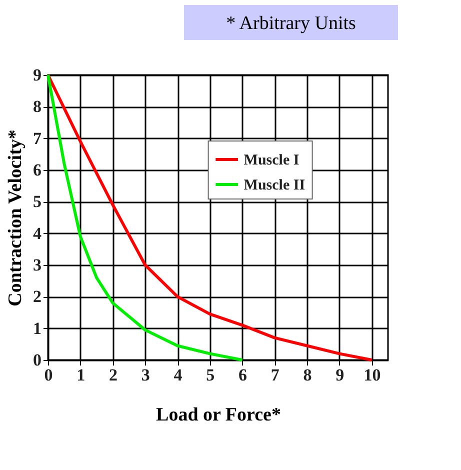  I want to click on x-tick-label: 1, so click(81, 375).